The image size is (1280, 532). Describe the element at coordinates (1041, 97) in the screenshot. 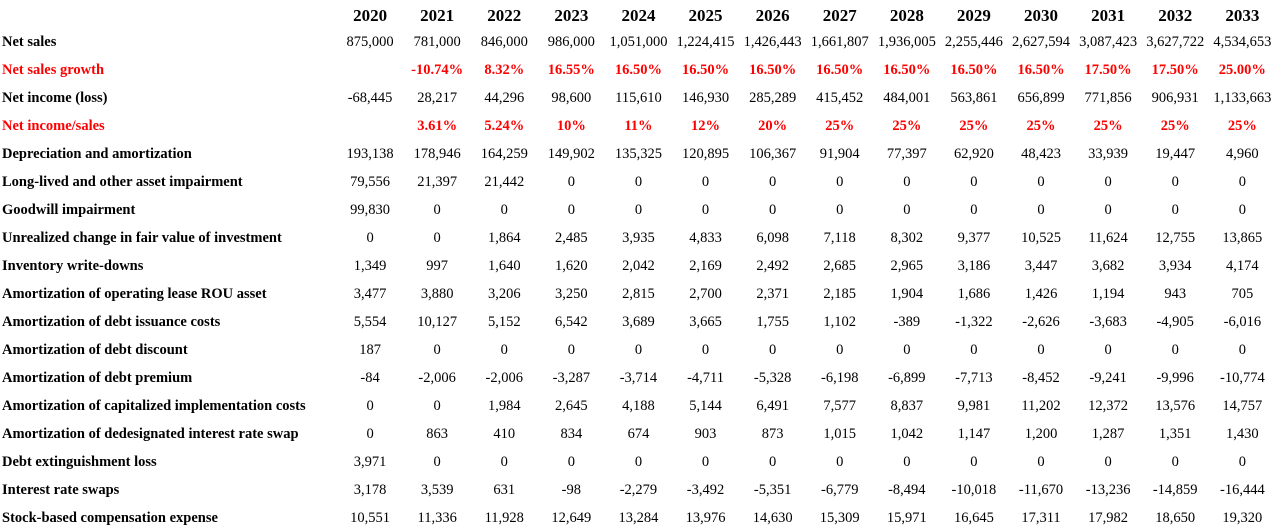

I see `table-cell: 656,899` at that location.